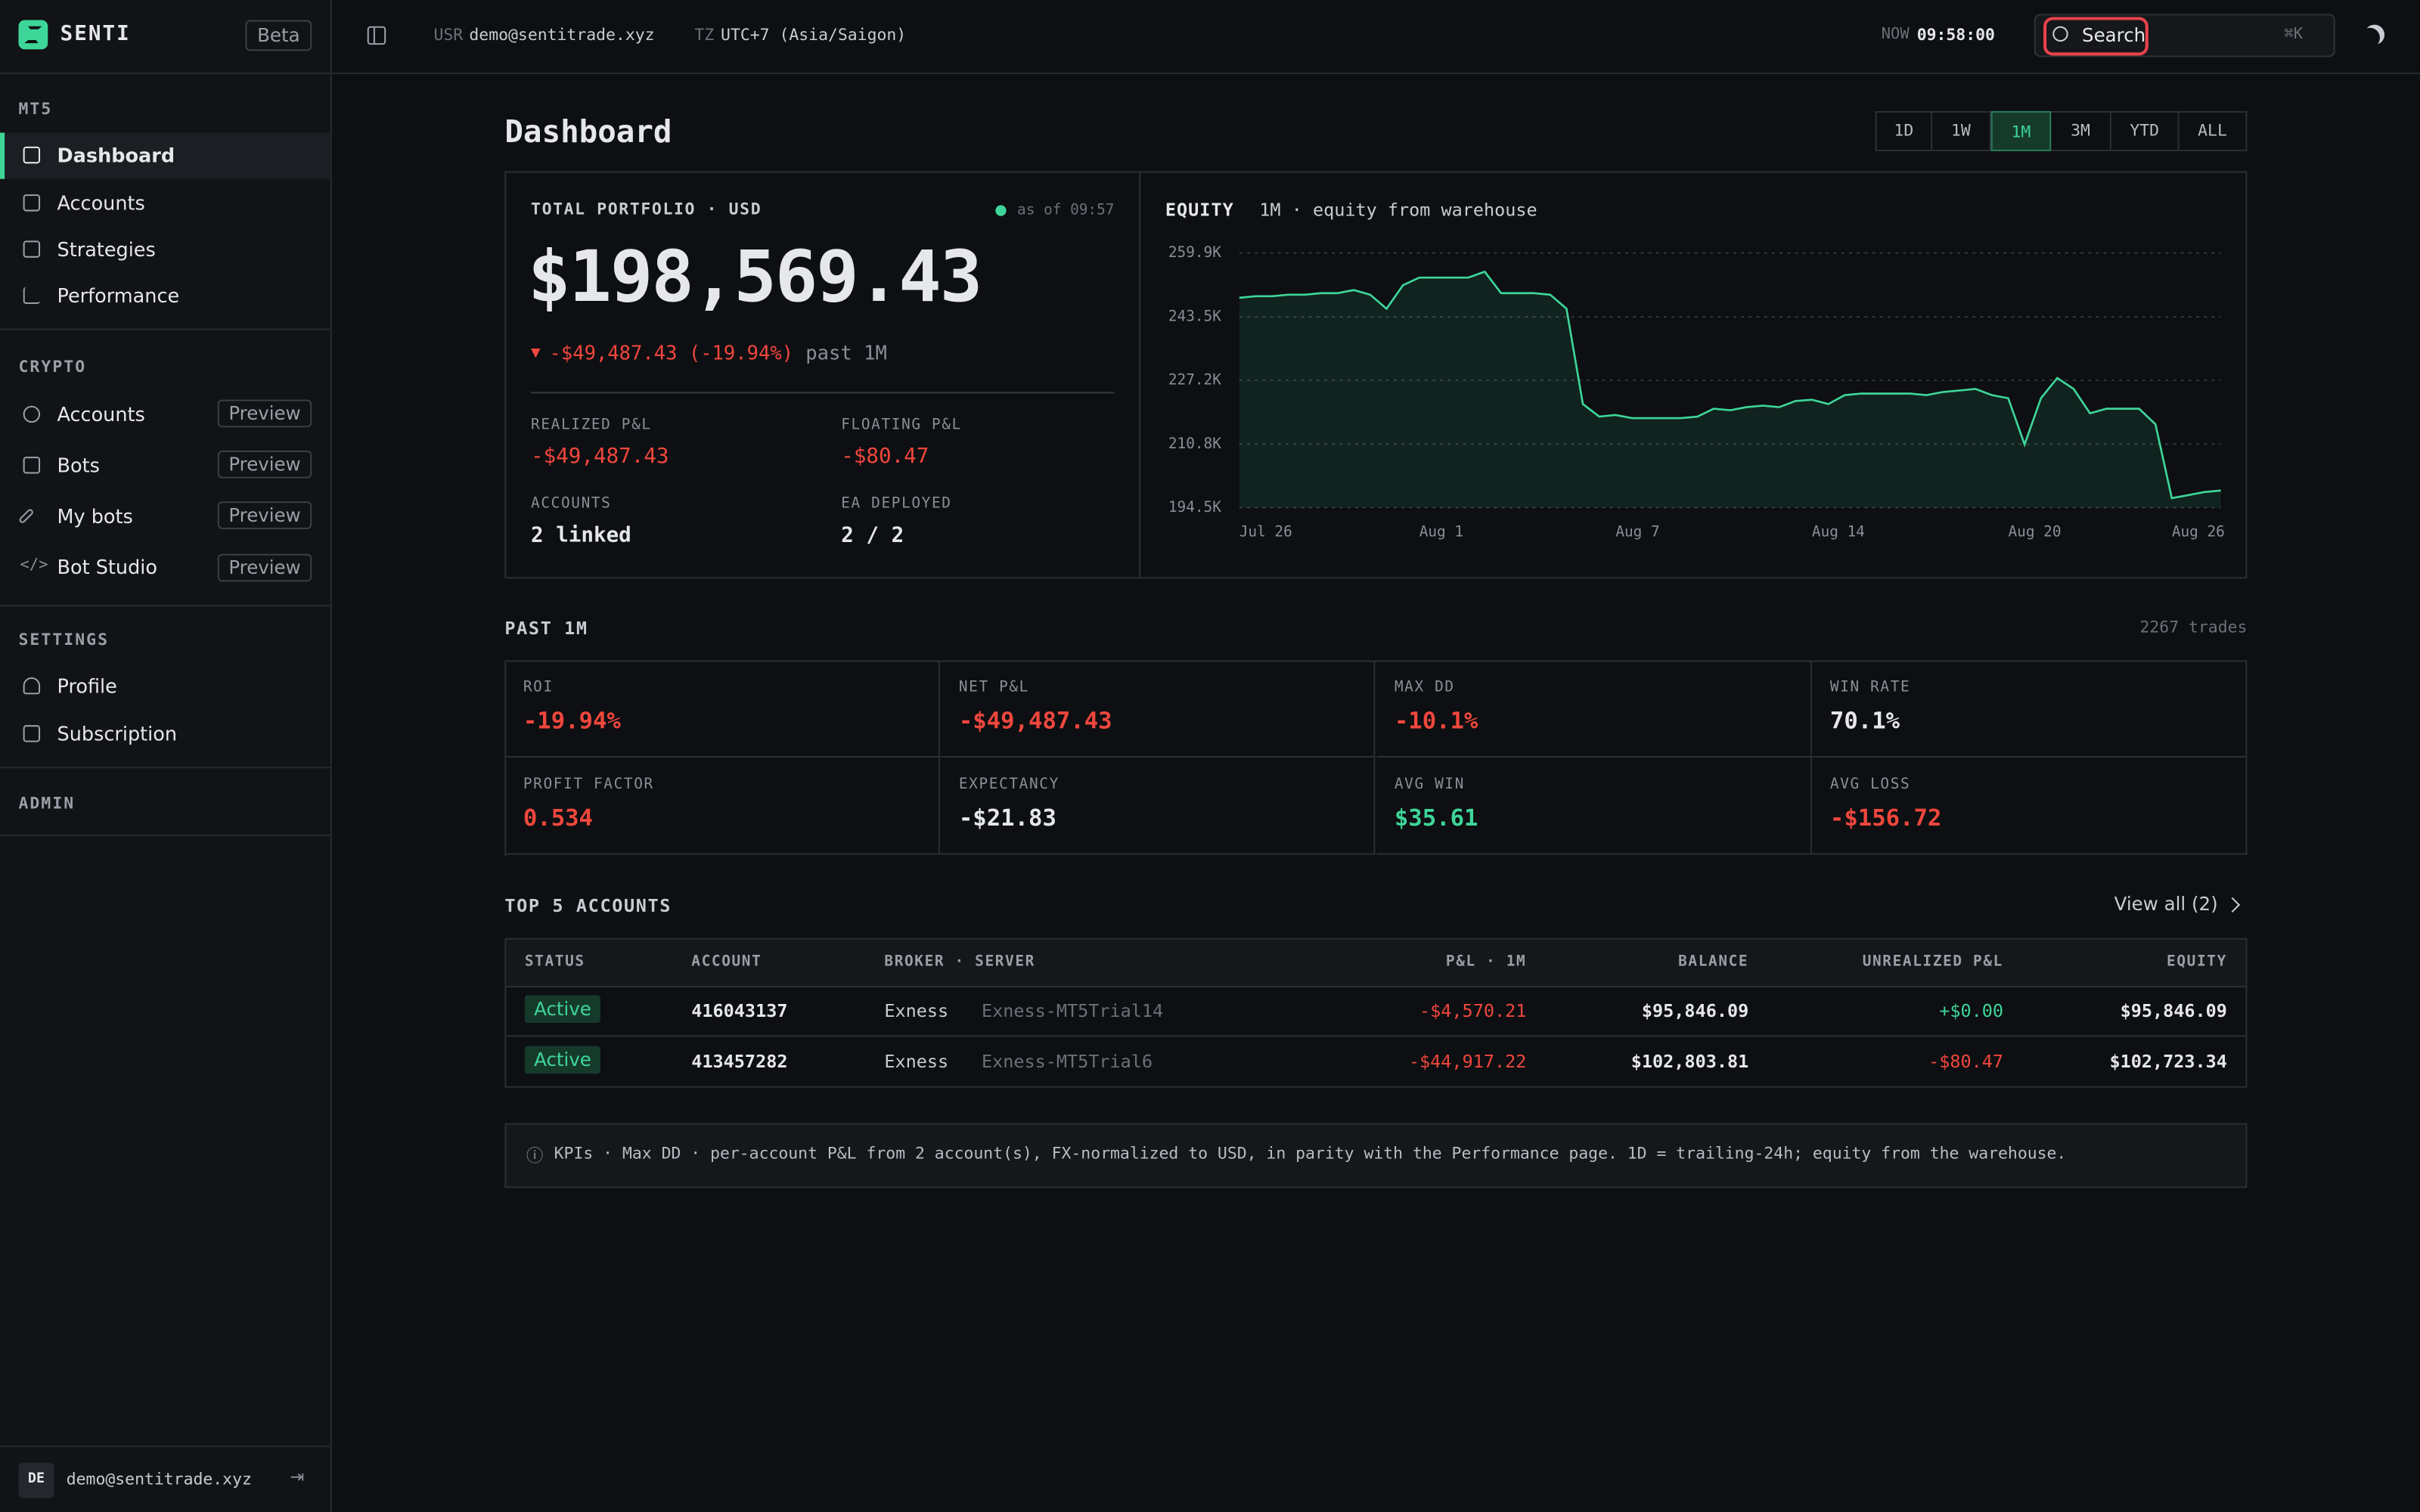  What do you see at coordinates (1265, 532) in the screenshot?
I see `x-tick-label: Jul 26` at bounding box center [1265, 532].